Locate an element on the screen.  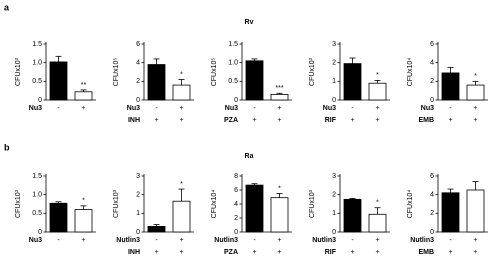
significance-label: ** is located at coordinates (84, 85).